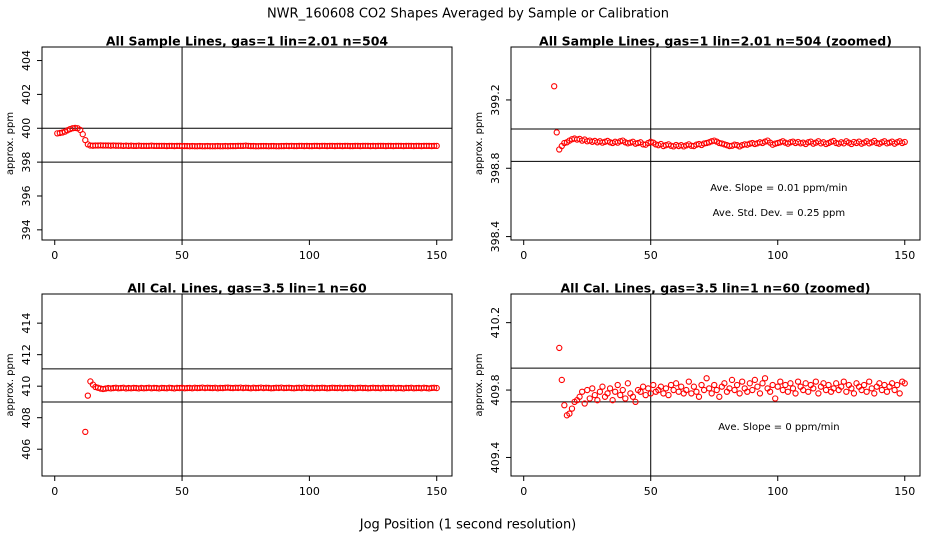 This screenshot has width=936, height=540. I want to click on annotation: Ave. Slope = 0.01 ppm/min, so click(778, 188).